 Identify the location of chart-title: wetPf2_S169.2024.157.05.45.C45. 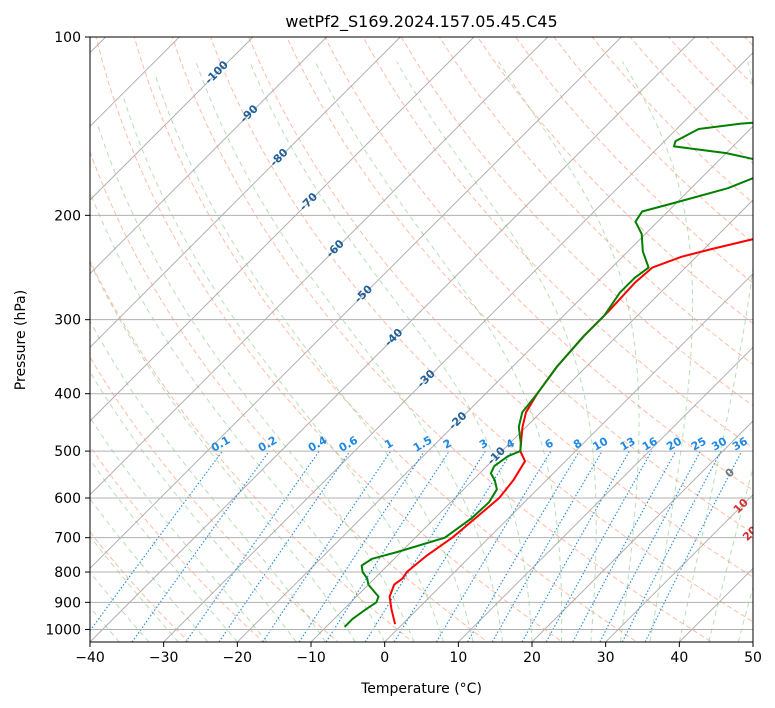
(421, 22).